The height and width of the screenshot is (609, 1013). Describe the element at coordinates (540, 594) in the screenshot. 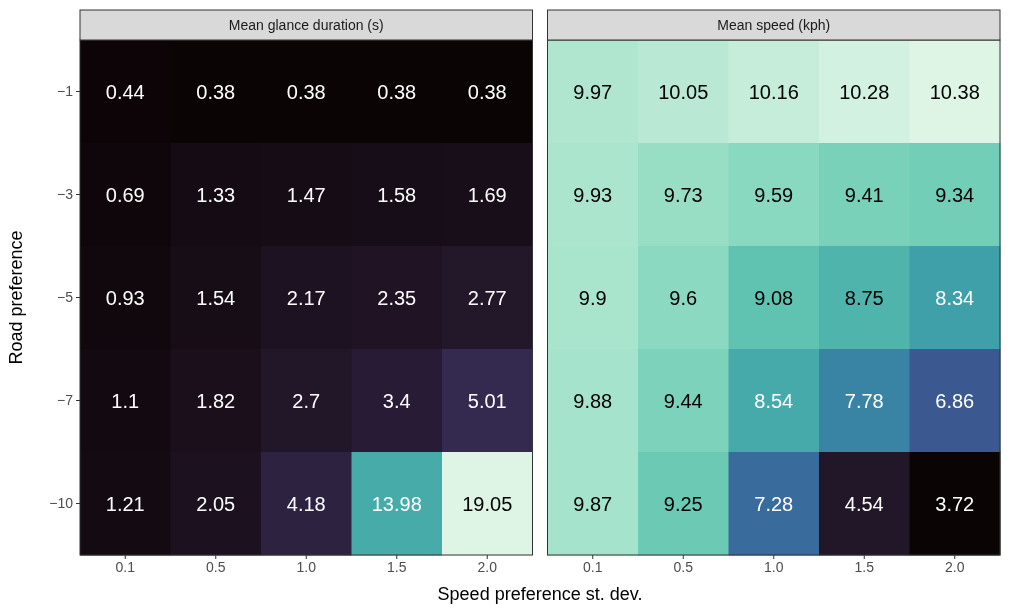

I see `x-axis-title: Speed preference st. dev.` at that location.